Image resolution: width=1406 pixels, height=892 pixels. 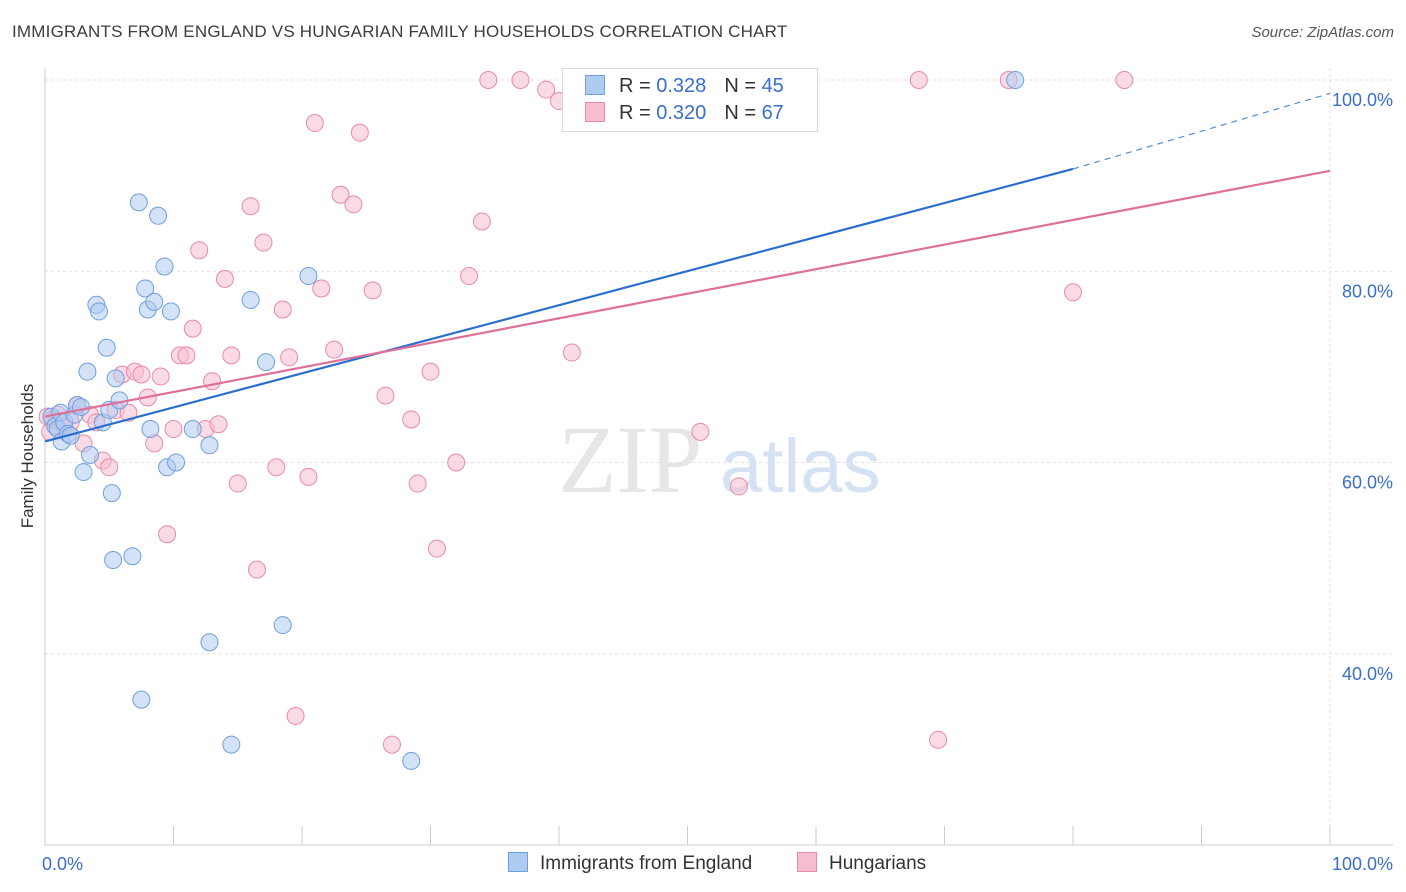 What do you see at coordinates (772, 86) in the screenshot?
I see `legend-blue-n-value: 45` at bounding box center [772, 86].